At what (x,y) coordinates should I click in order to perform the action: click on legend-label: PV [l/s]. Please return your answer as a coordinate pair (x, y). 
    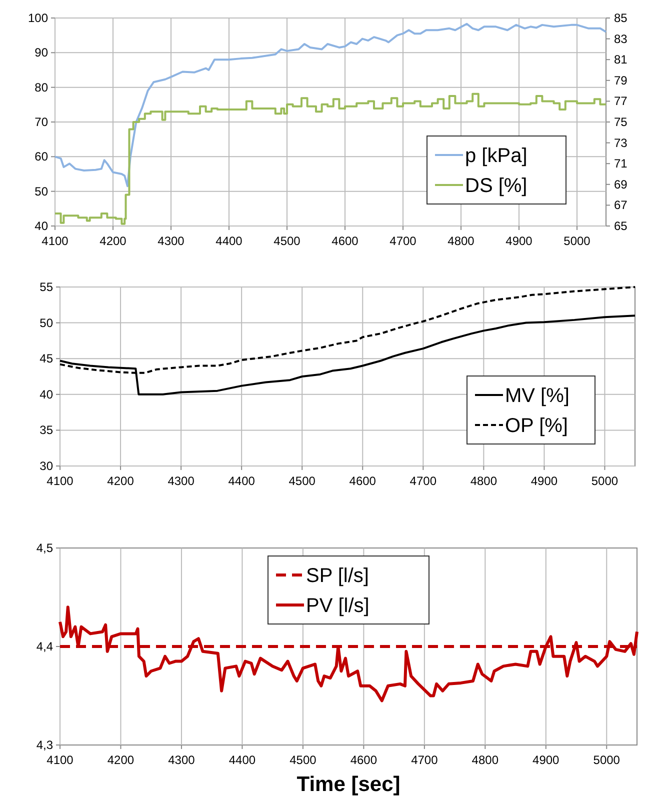
    Looking at the image, I should click on (338, 606).